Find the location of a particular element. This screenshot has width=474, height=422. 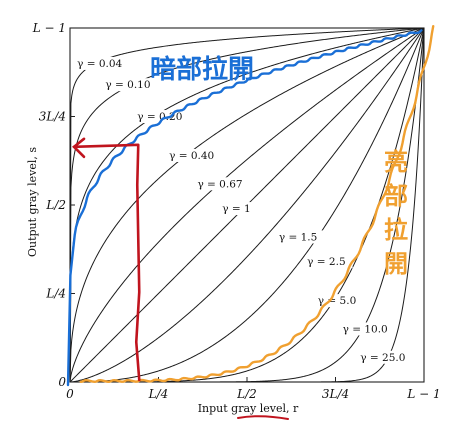

orange-annotation-char: 開 is located at coordinates (396, 264).